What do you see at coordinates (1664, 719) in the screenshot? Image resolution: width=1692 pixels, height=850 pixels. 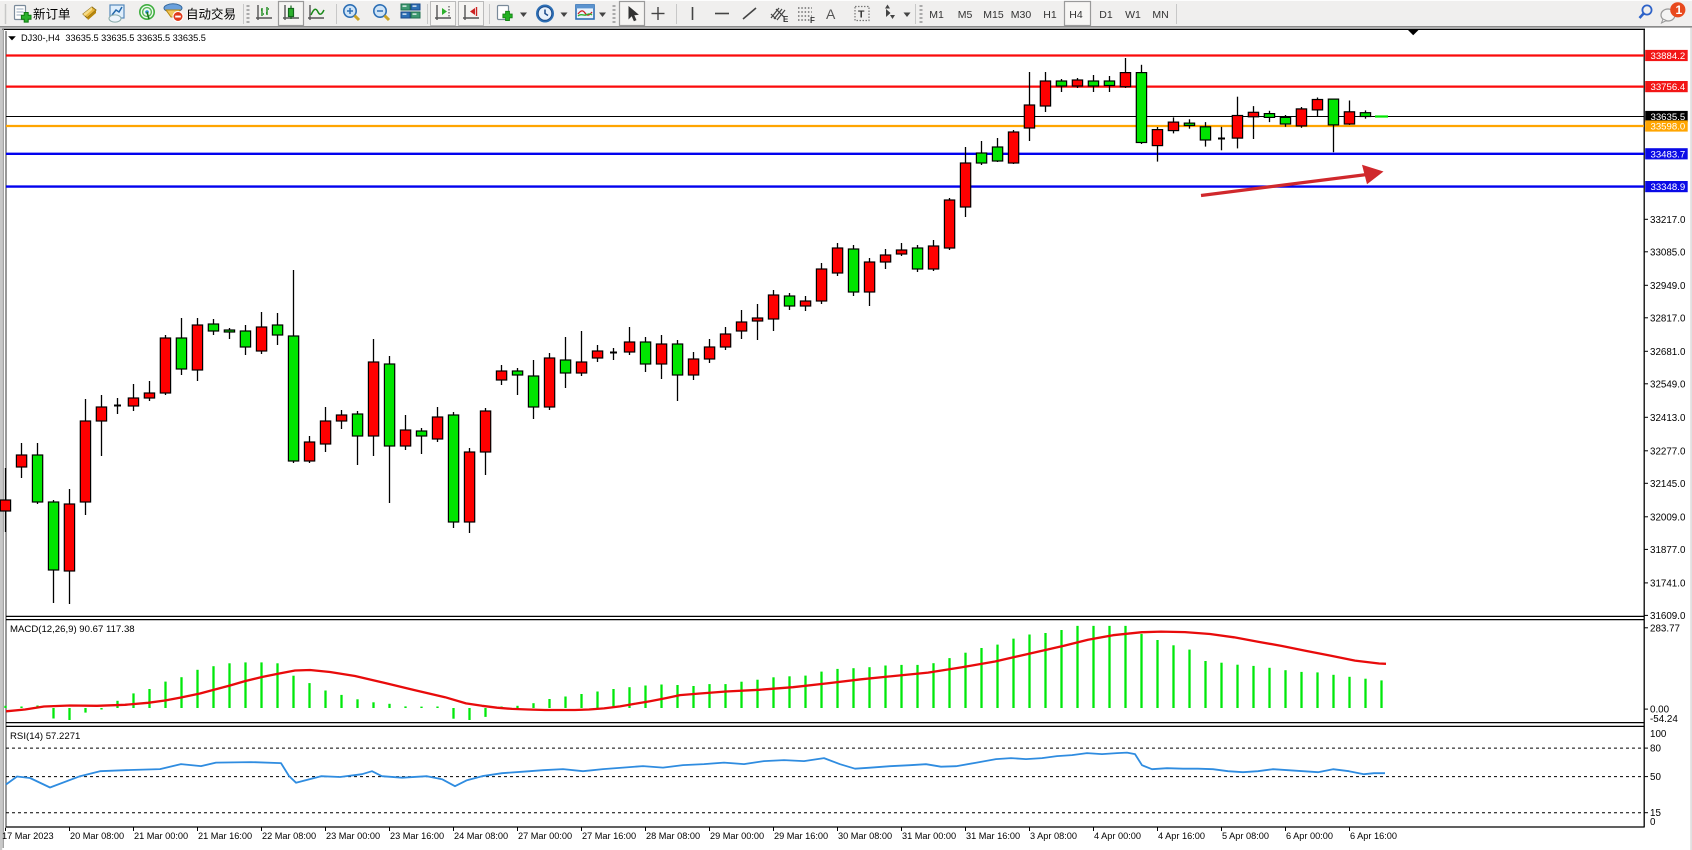 I see `svg-text: -54.24` at bounding box center [1664, 719].